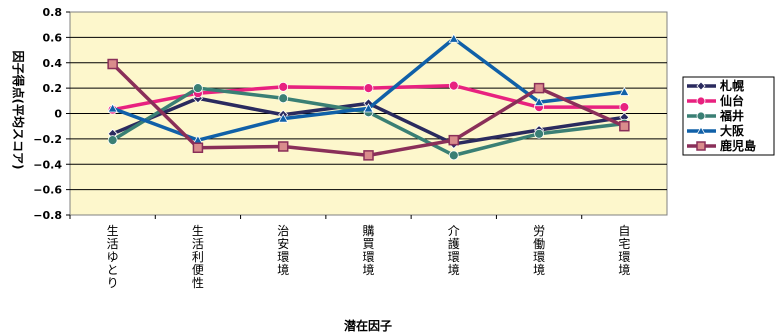 The width and height of the screenshot is (779, 335). Describe the element at coordinates (53, 37) in the screenshot. I see `y-tick-label: 0.6` at that location.